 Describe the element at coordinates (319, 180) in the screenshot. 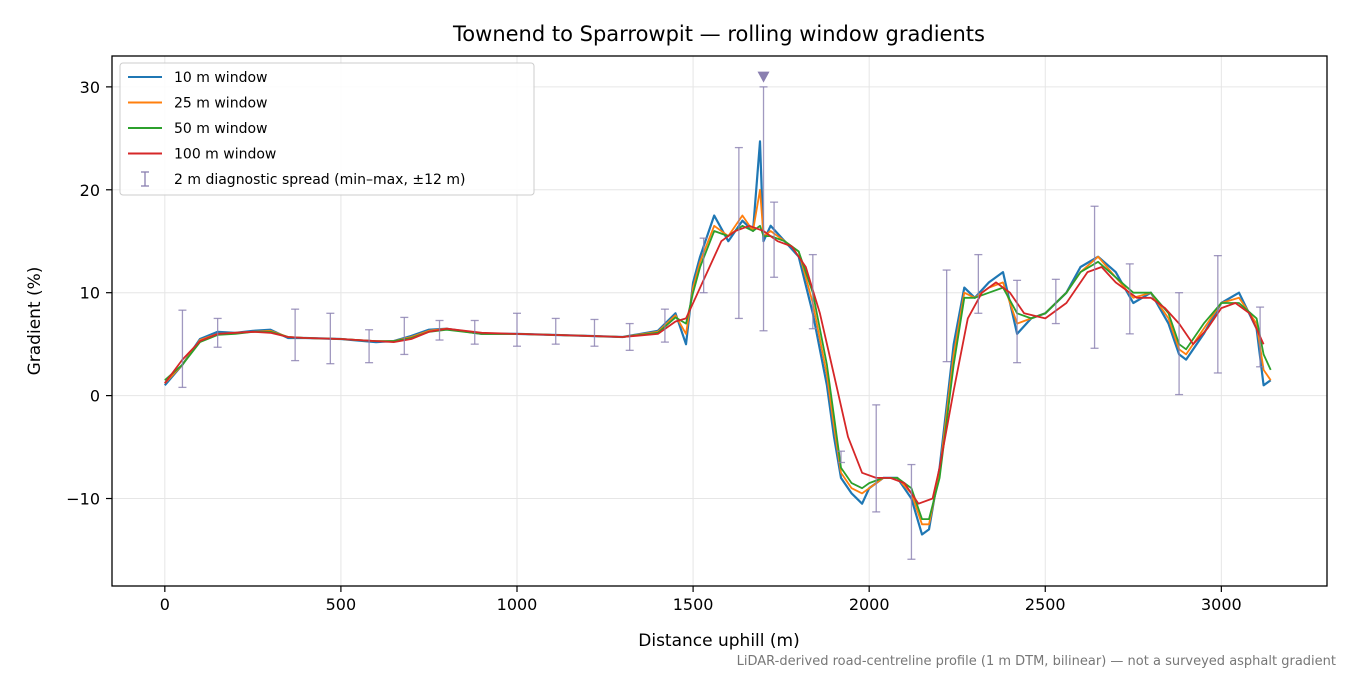

I see `legend-label-diagnostic: 2 m diagnostic spread (min–max, ±12 m)` at that location.